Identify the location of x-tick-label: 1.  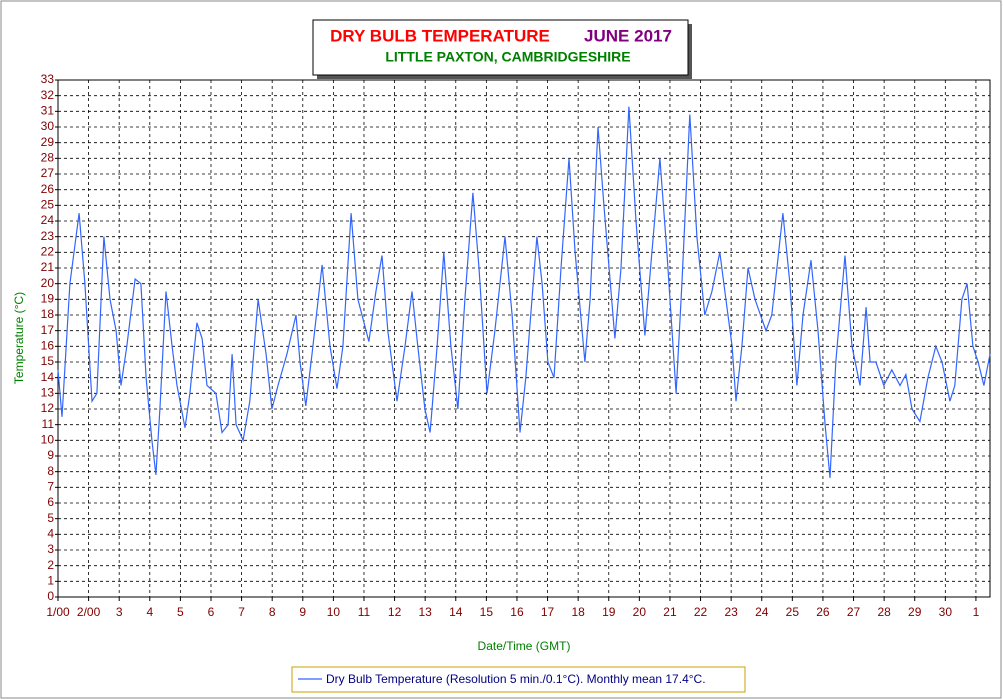
(976, 612).